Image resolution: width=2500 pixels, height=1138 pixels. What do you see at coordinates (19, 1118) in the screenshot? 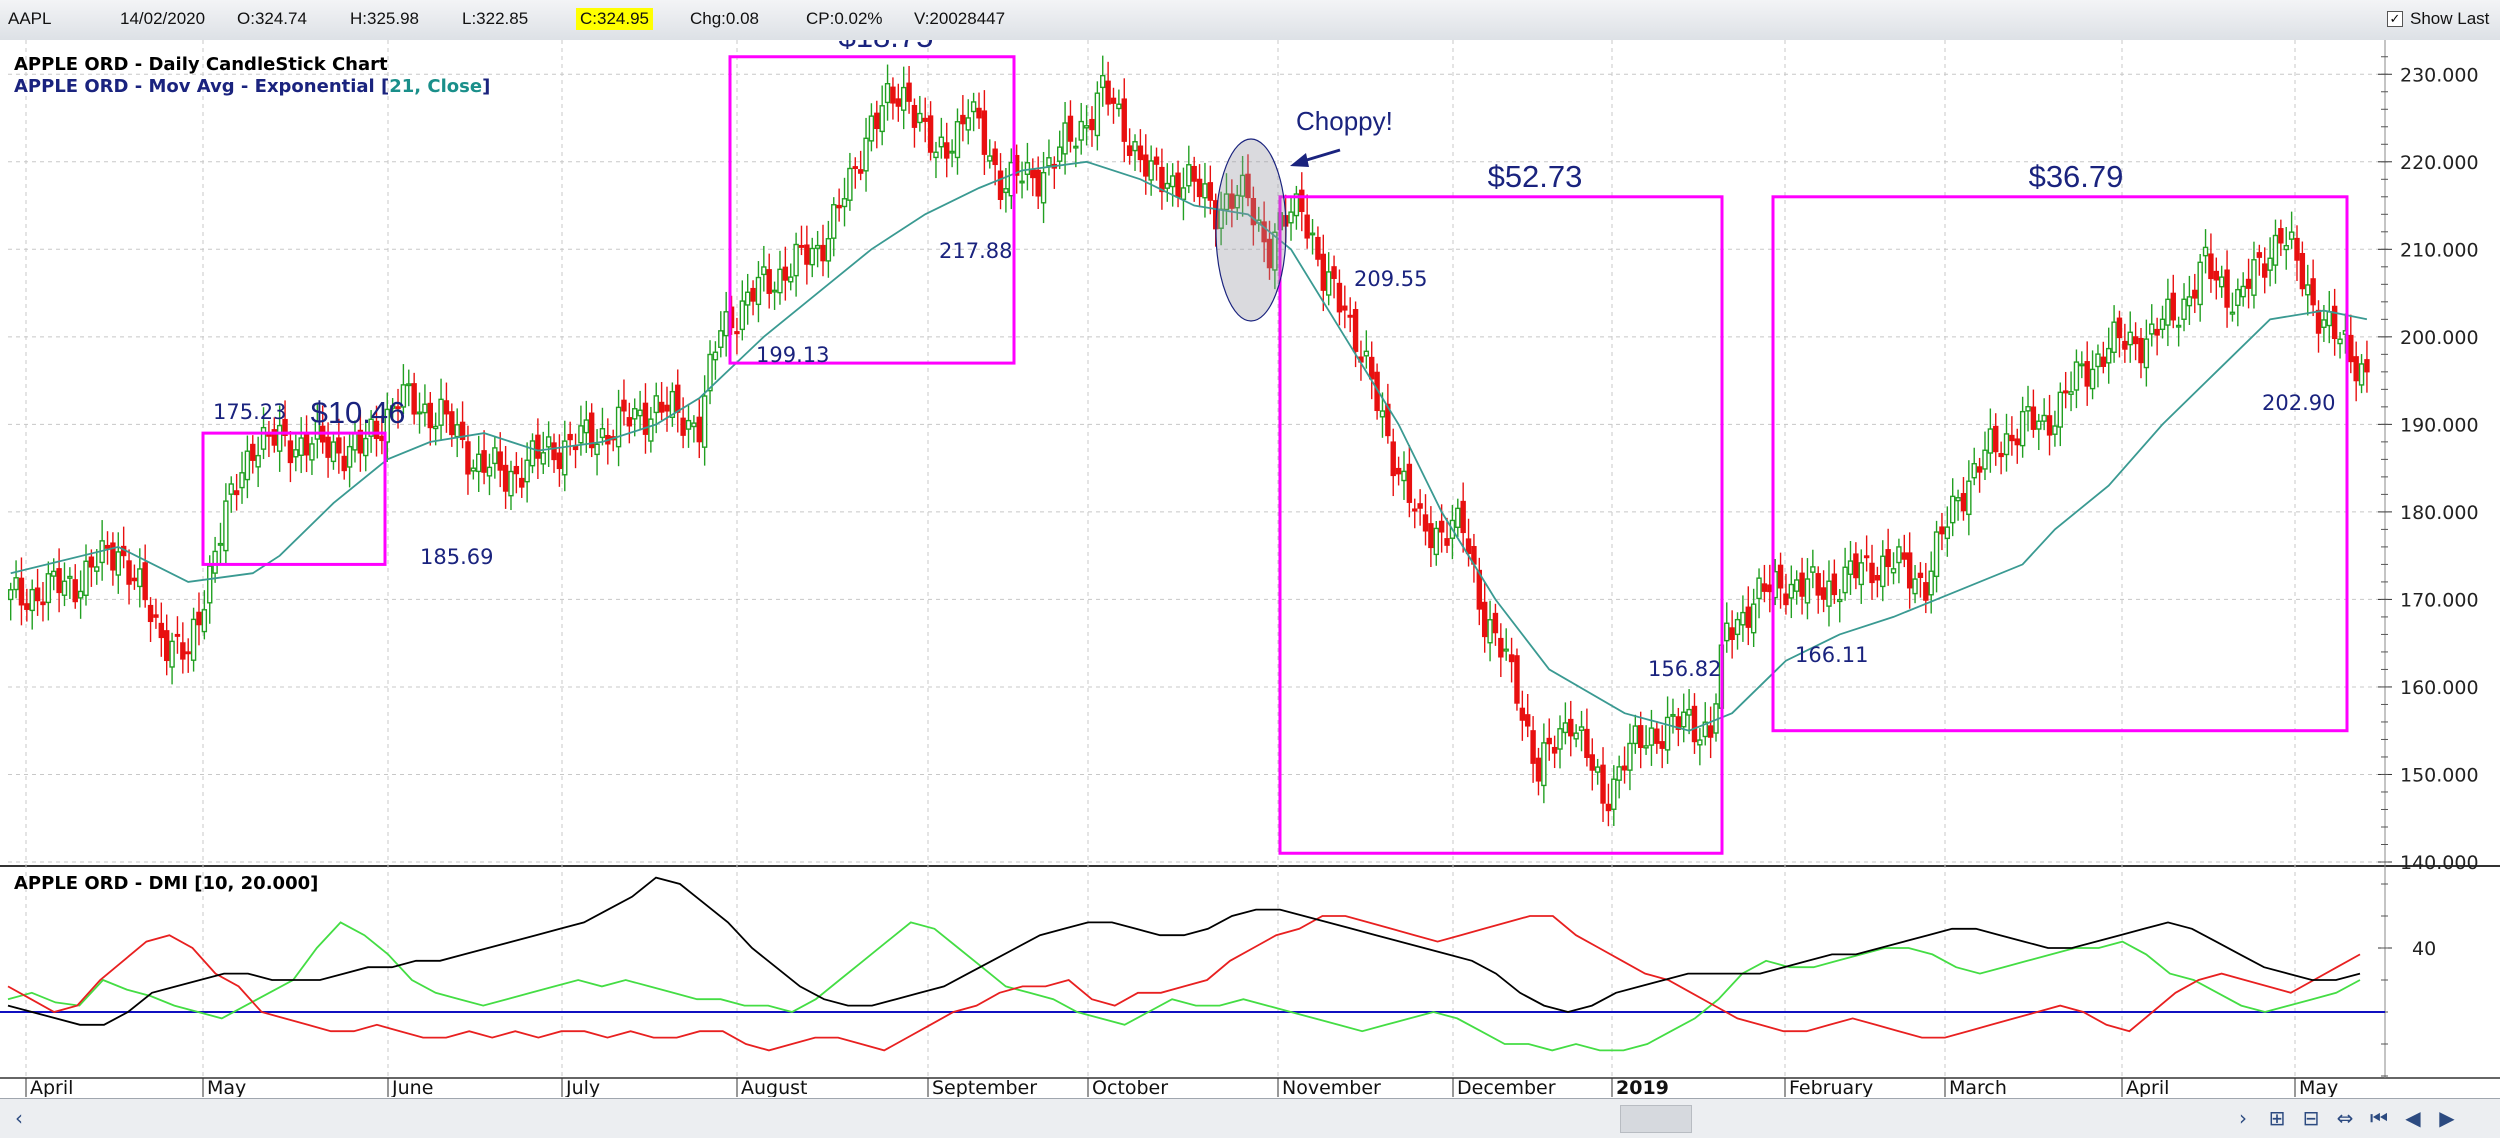
I see `scroll-left-arrow-icon: ‹` at bounding box center [19, 1118].